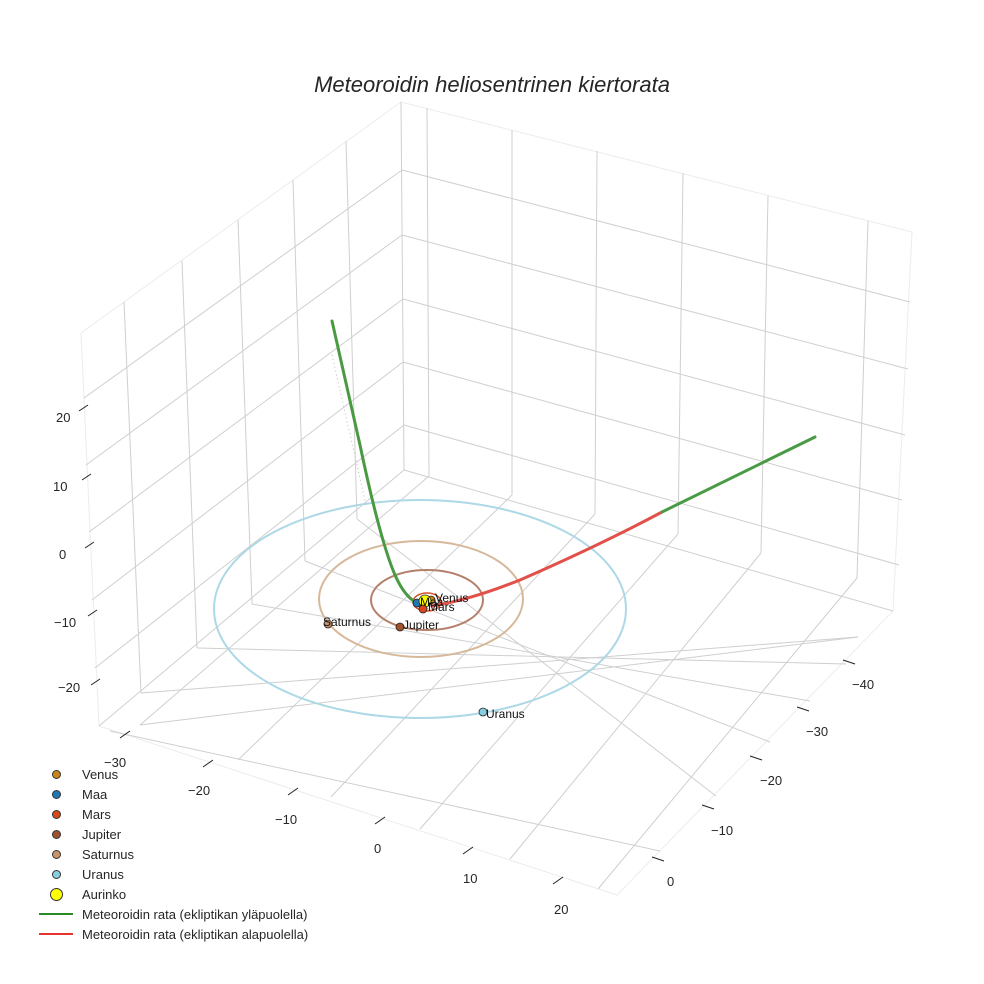  What do you see at coordinates (375, 462) in the screenshot?
I see `trajectory-incoming-above` at bounding box center [375, 462].